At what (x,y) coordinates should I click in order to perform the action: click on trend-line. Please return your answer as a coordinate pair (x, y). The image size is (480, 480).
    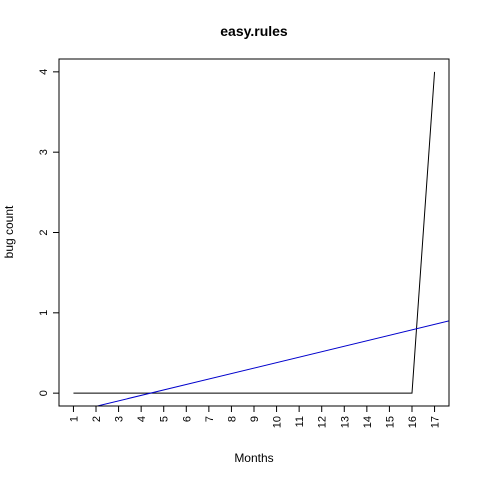
    Looking at the image, I should click on (272, 363).